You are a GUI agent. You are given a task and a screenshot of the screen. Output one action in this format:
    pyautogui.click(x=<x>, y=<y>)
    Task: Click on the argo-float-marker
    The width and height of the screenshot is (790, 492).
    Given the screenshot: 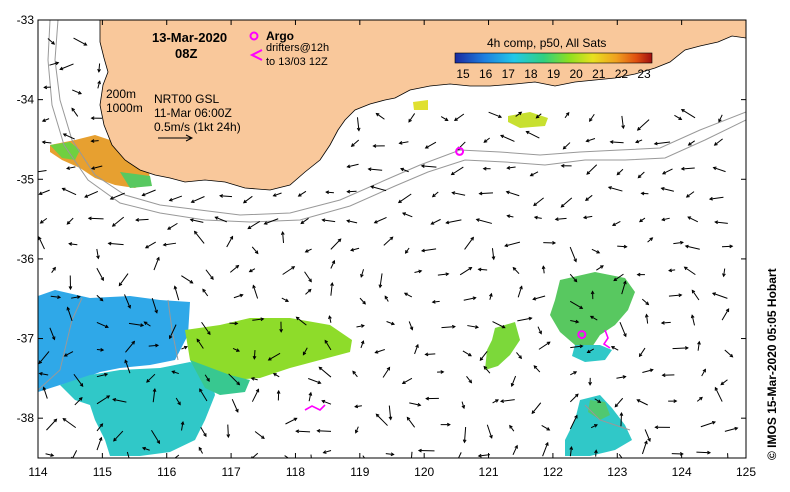 What is the action you would take?
    pyautogui.click(x=582, y=335)
    